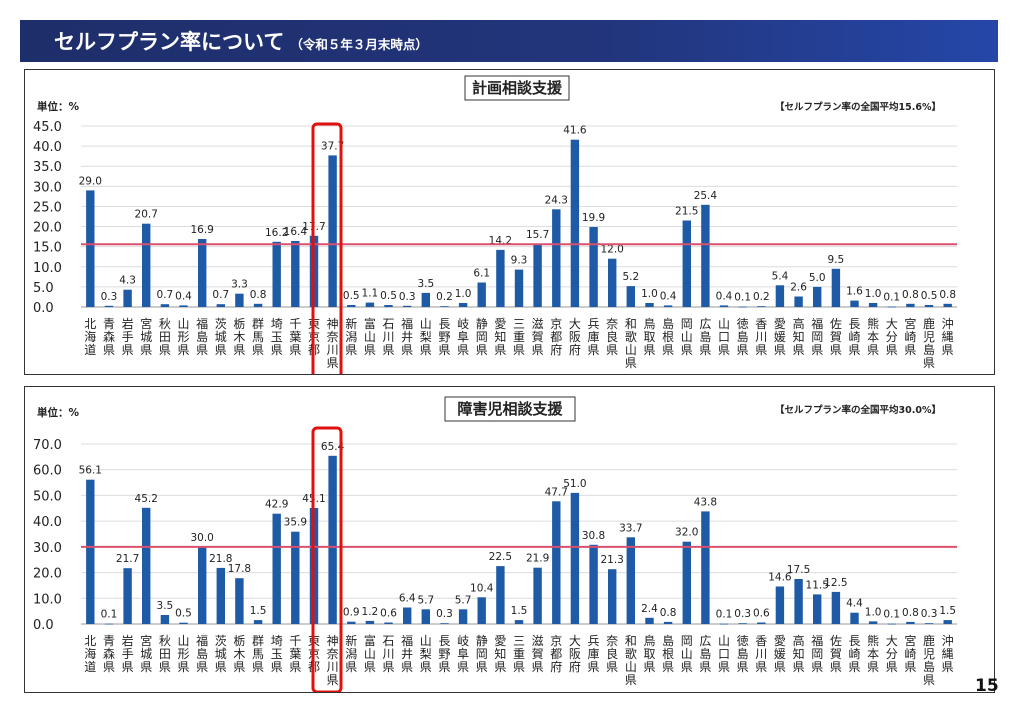 This screenshot has width=1024, height=707. I want to click on bar-福井県, so click(407, 306).